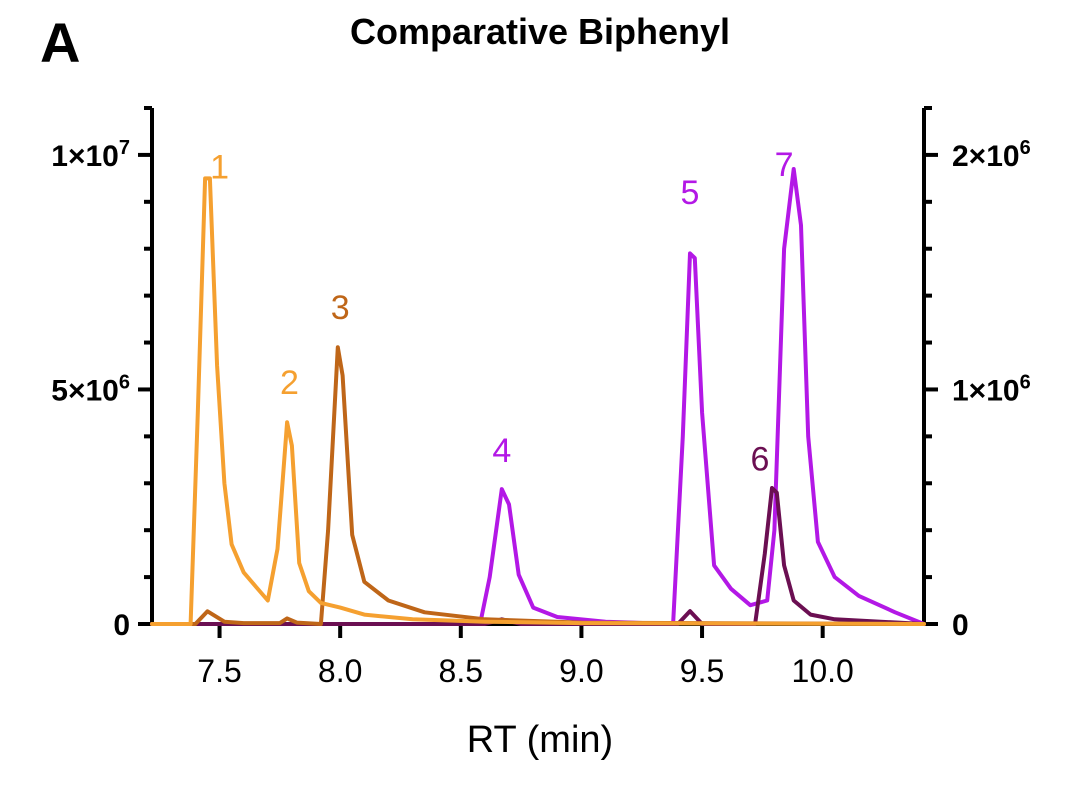 This screenshot has width=1080, height=786. I want to click on left-tick-label-exponent: 6, so click(124, 382).